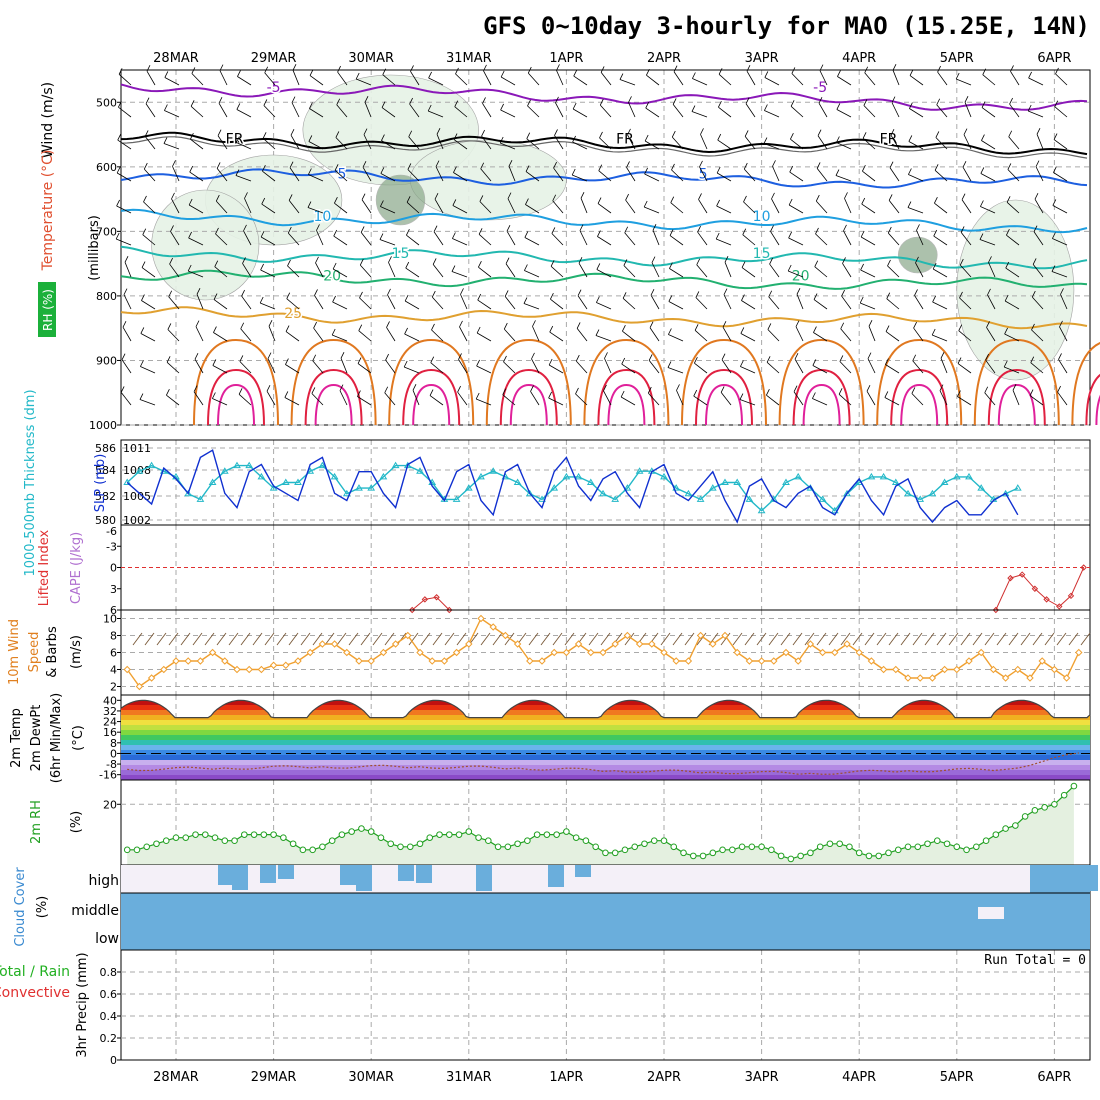 Image resolution: width=1100 pixels, height=1100 pixels. What do you see at coordinates (111, 764) in the screenshot?
I see `tick-label: -8` at bounding box center [111, 764].